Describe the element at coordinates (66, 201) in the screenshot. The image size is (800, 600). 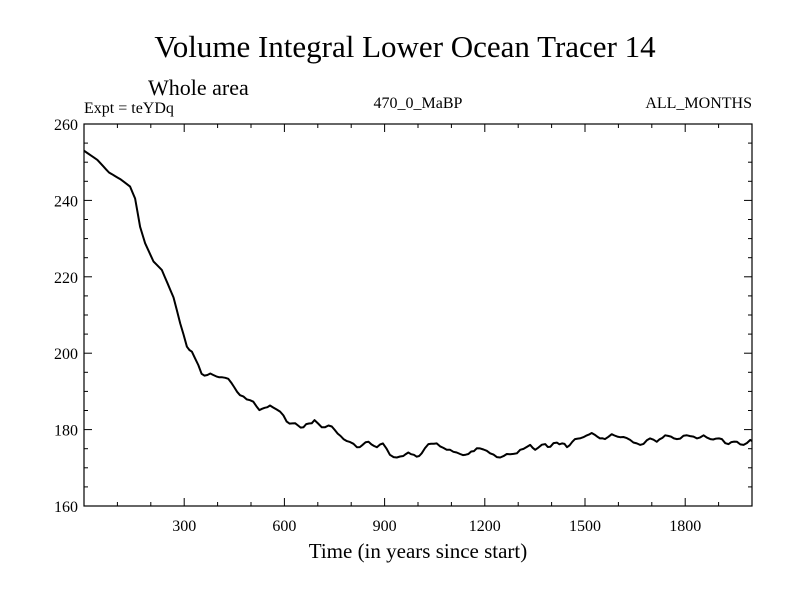
I see `y-tick-label: 240` at that location.